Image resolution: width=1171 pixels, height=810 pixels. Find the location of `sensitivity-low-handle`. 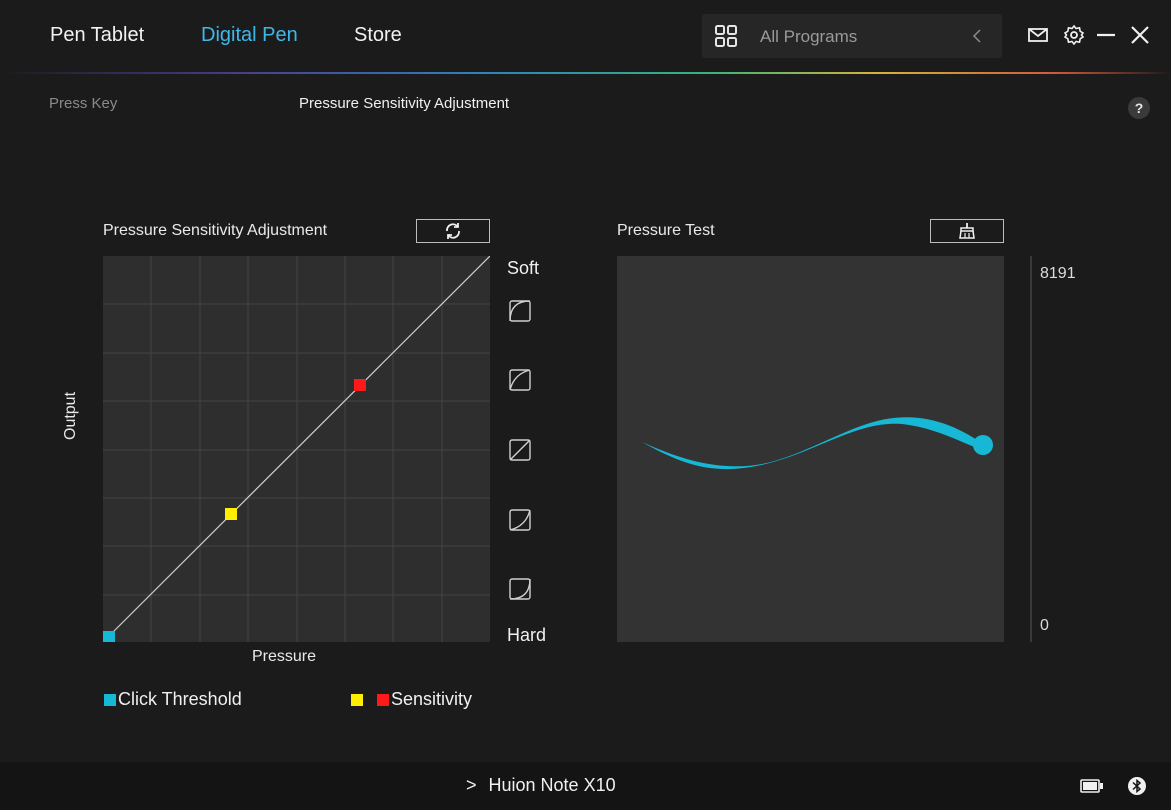

sensitivity-low-handle is located at coordinates (231, 514).